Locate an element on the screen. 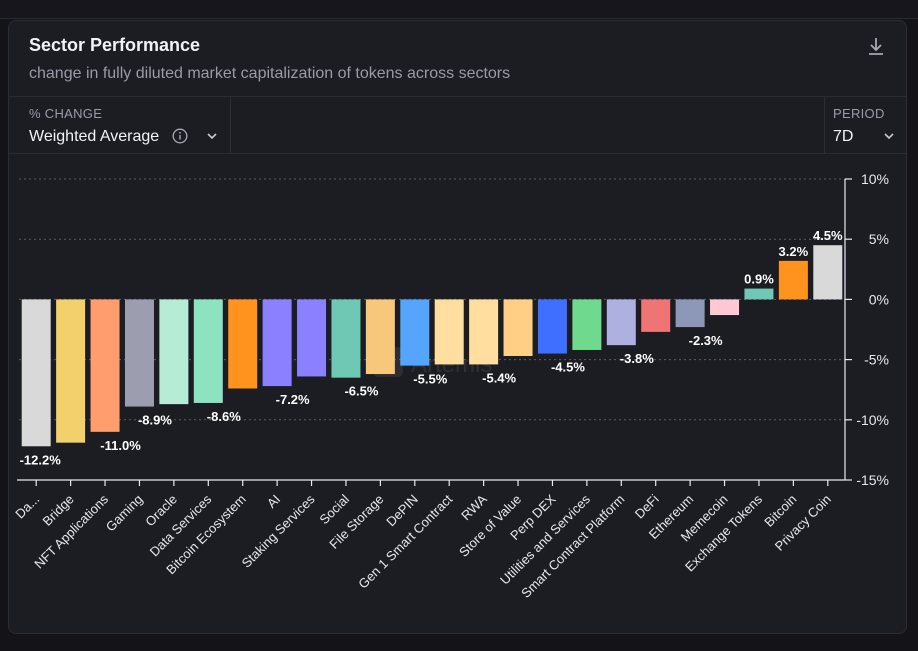 The image size is (918, 651). x-tick-label: Gaming is located at coordinates (124, 513).